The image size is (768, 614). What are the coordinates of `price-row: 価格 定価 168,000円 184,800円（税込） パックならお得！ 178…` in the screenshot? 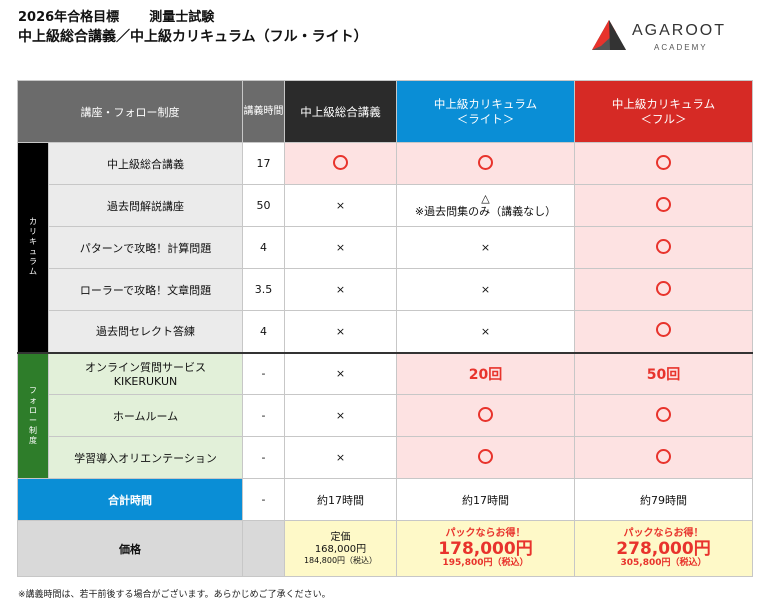 It's located at (385, 548).